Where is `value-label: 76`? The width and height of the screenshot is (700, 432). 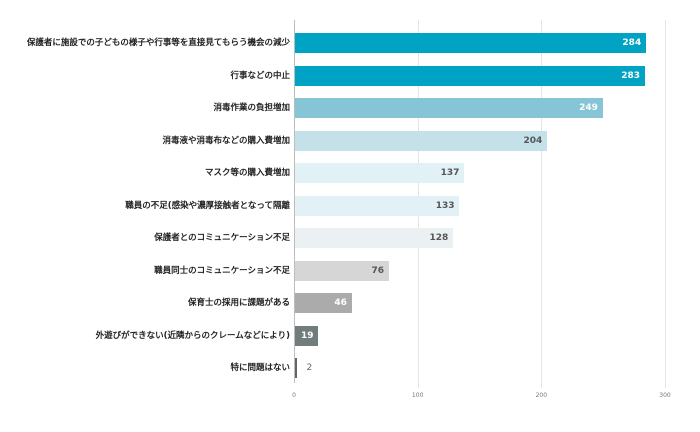
value-label: 76 is located at coordinates (377, 270).